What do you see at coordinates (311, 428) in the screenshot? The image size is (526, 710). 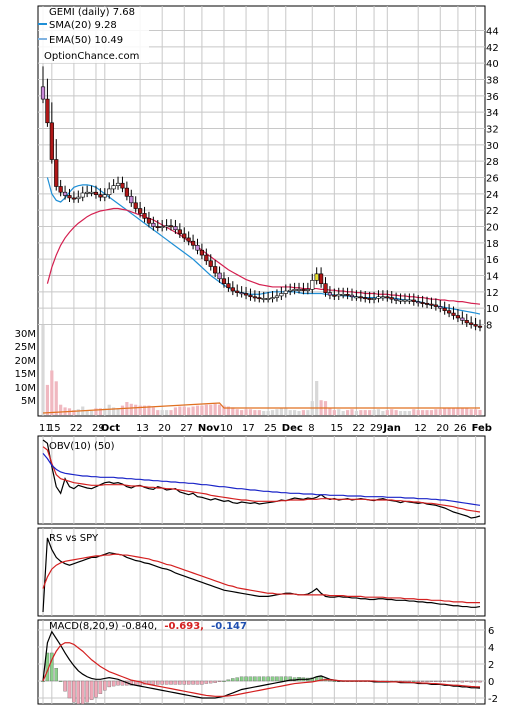 I see `x-tick-label: 8` at bounding box center [311, 428].